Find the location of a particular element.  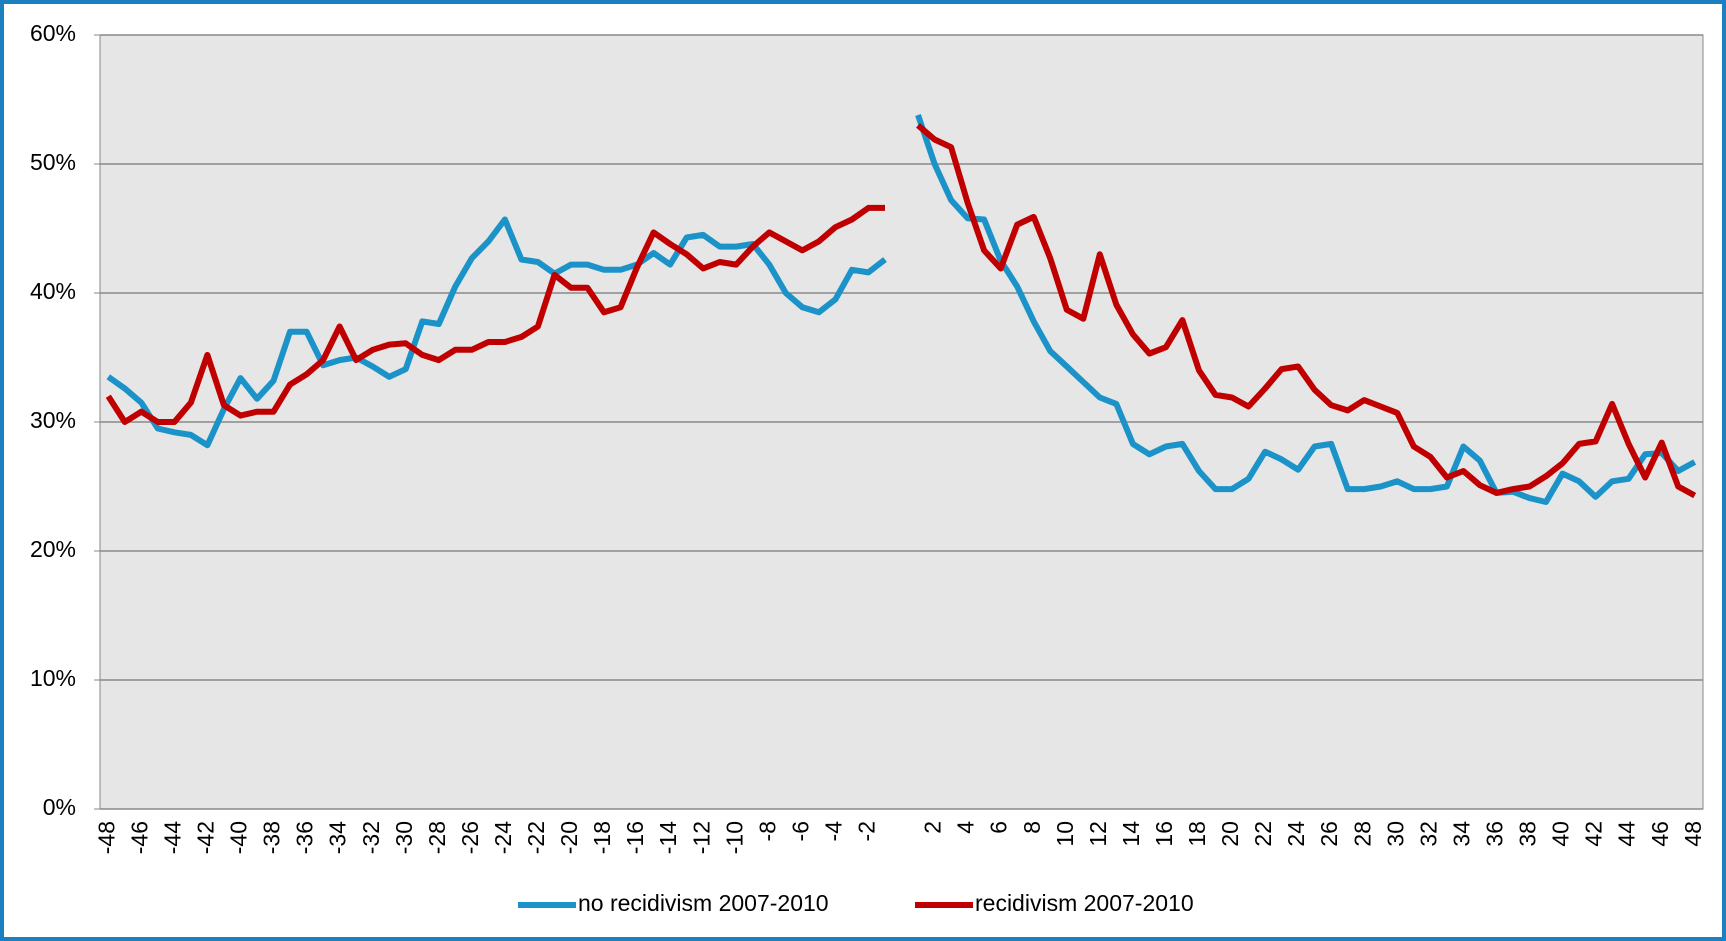

x-tick-label: -2 is located at coordinates (867, 831).